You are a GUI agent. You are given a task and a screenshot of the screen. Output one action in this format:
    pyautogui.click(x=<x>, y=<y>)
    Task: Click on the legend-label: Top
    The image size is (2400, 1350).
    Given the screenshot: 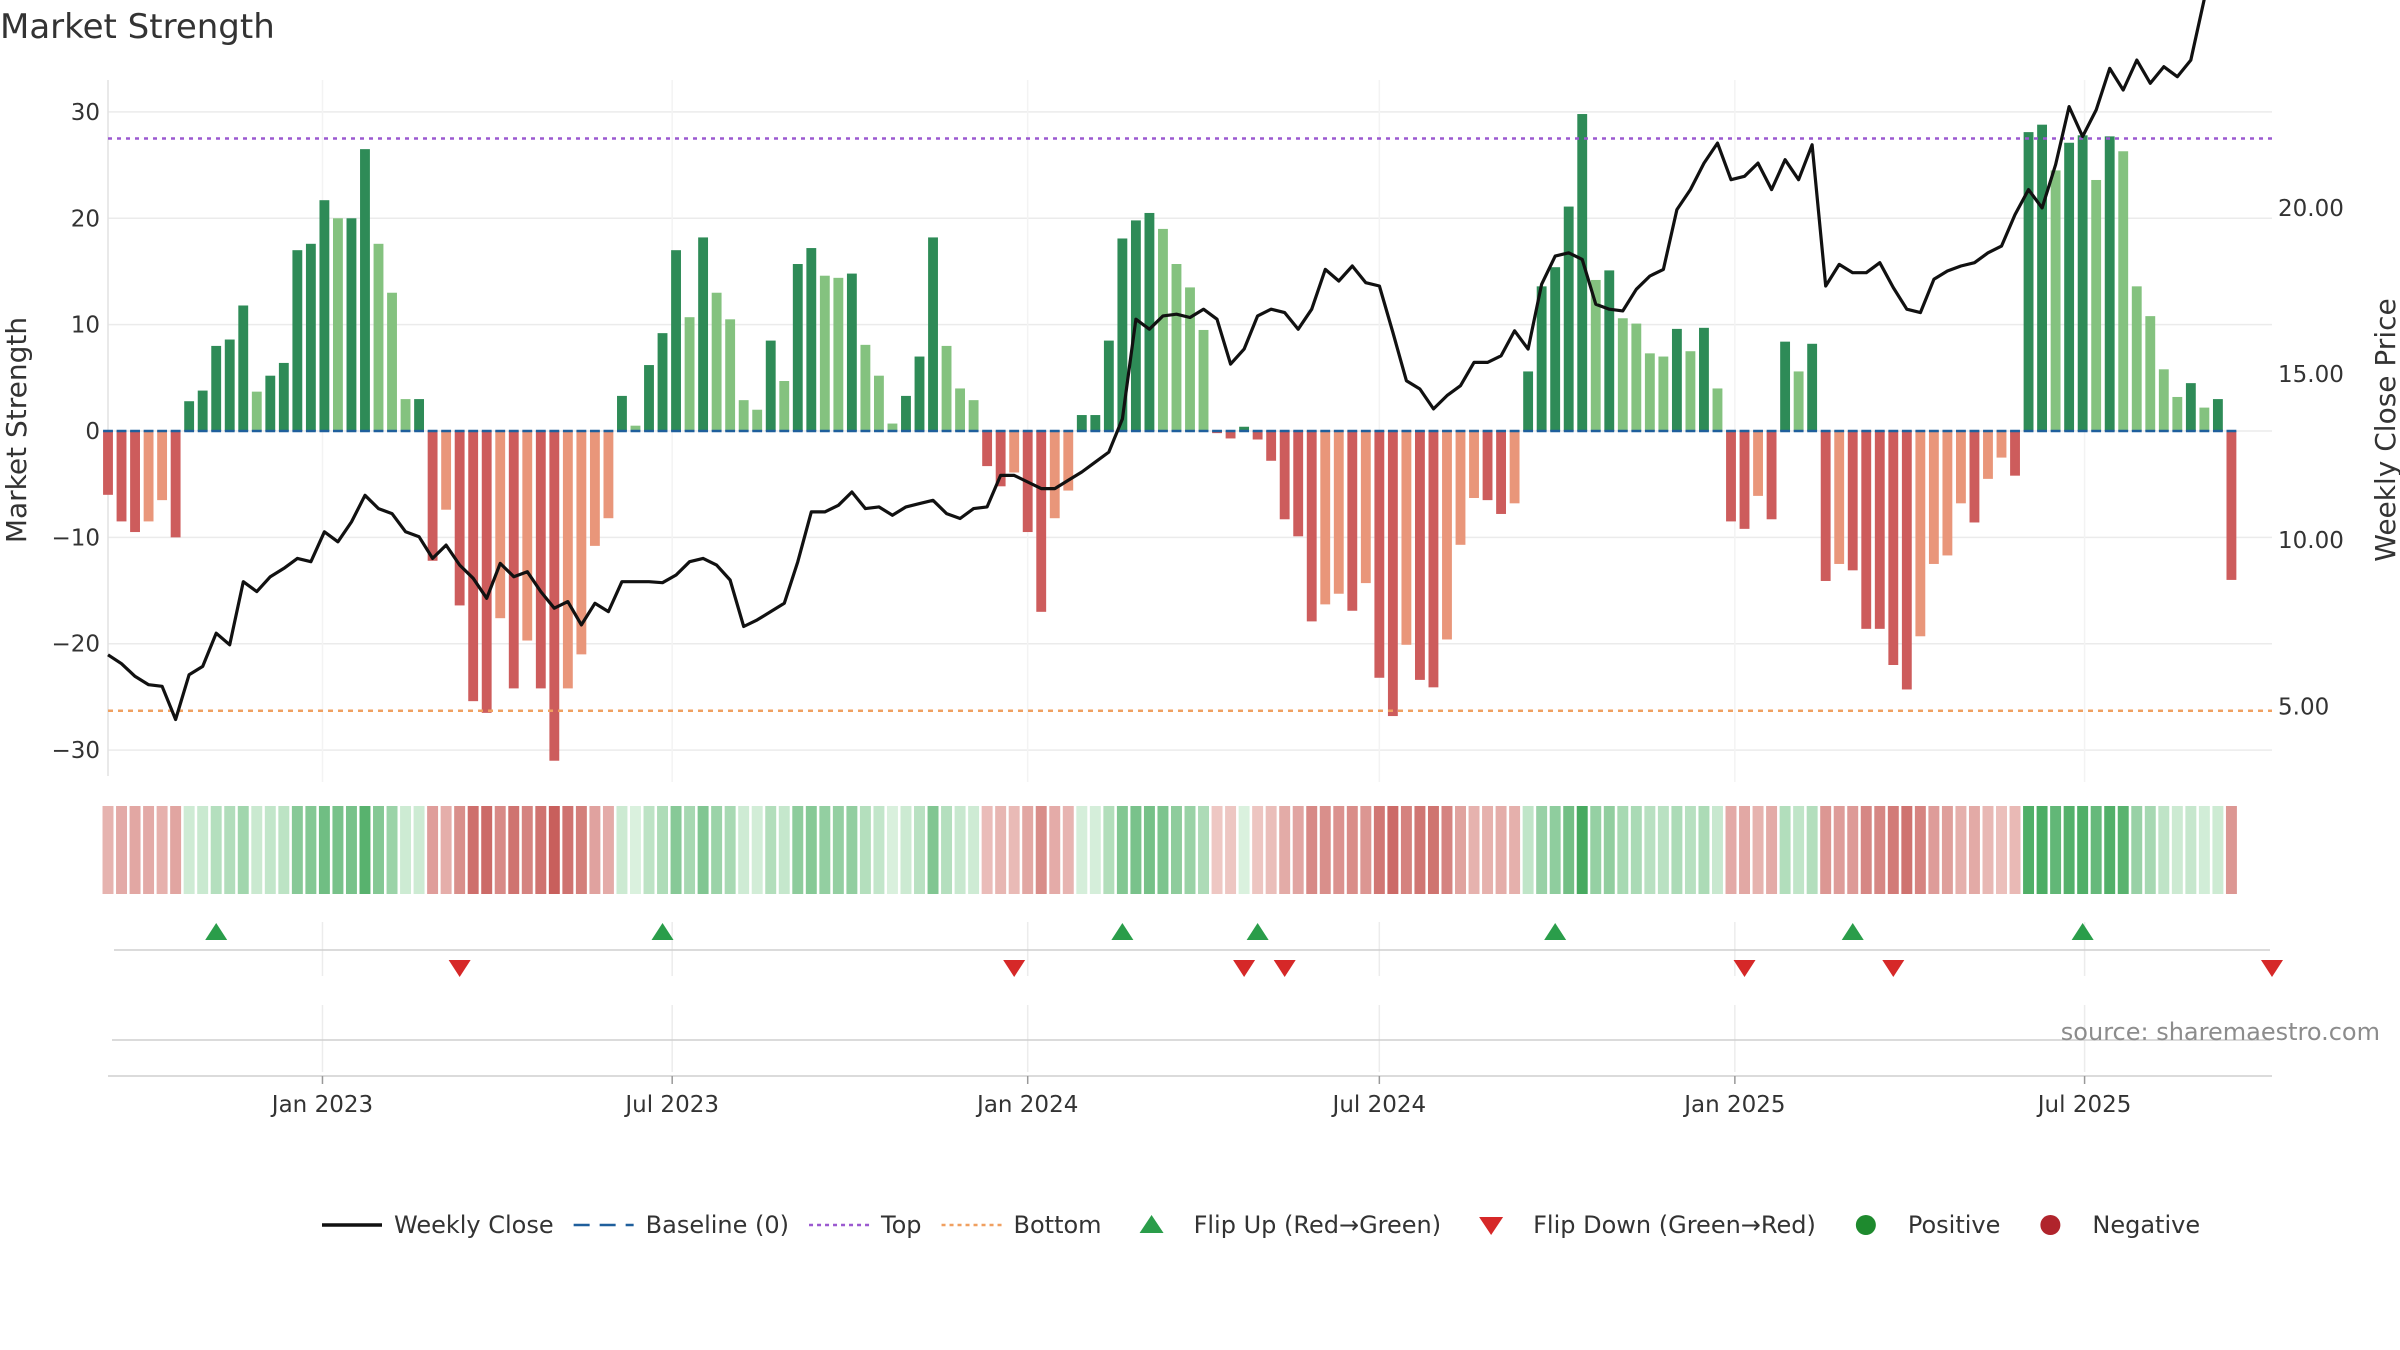 What is the action you would take?
    pyautogui.click(x=901, y=1225)
    